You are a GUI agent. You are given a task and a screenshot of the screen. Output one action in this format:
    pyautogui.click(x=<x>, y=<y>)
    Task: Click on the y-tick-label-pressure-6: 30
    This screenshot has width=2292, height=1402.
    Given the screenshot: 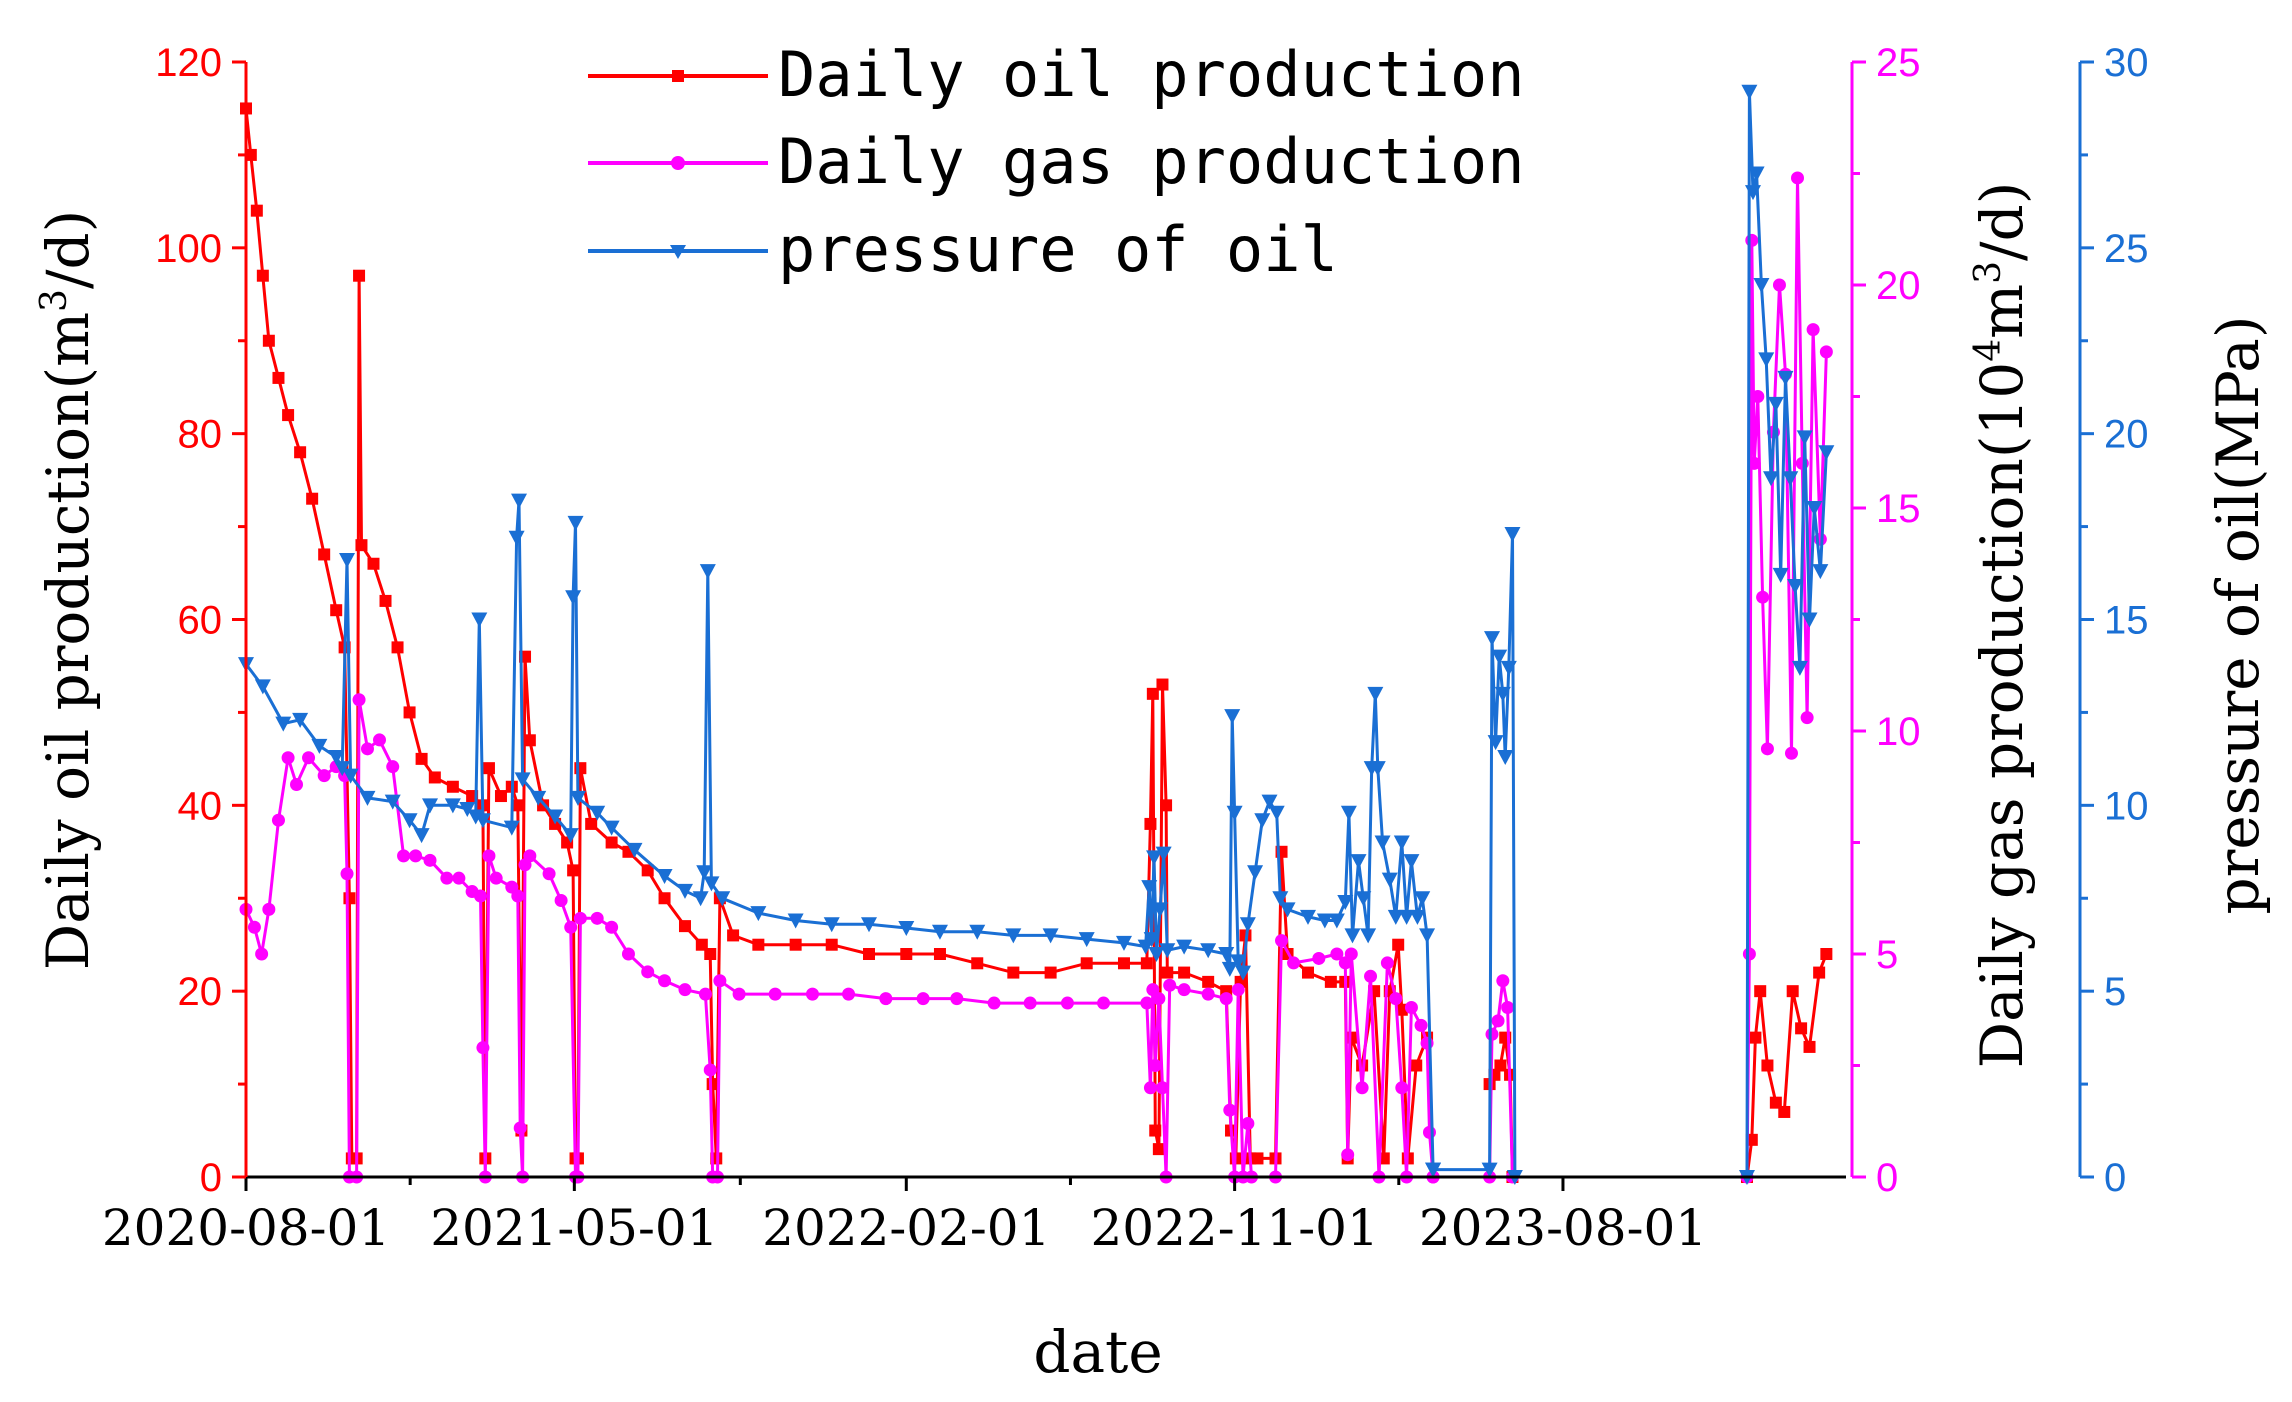 What is the action you would take?
    pyautogui.click(x=2126, y=63)
    